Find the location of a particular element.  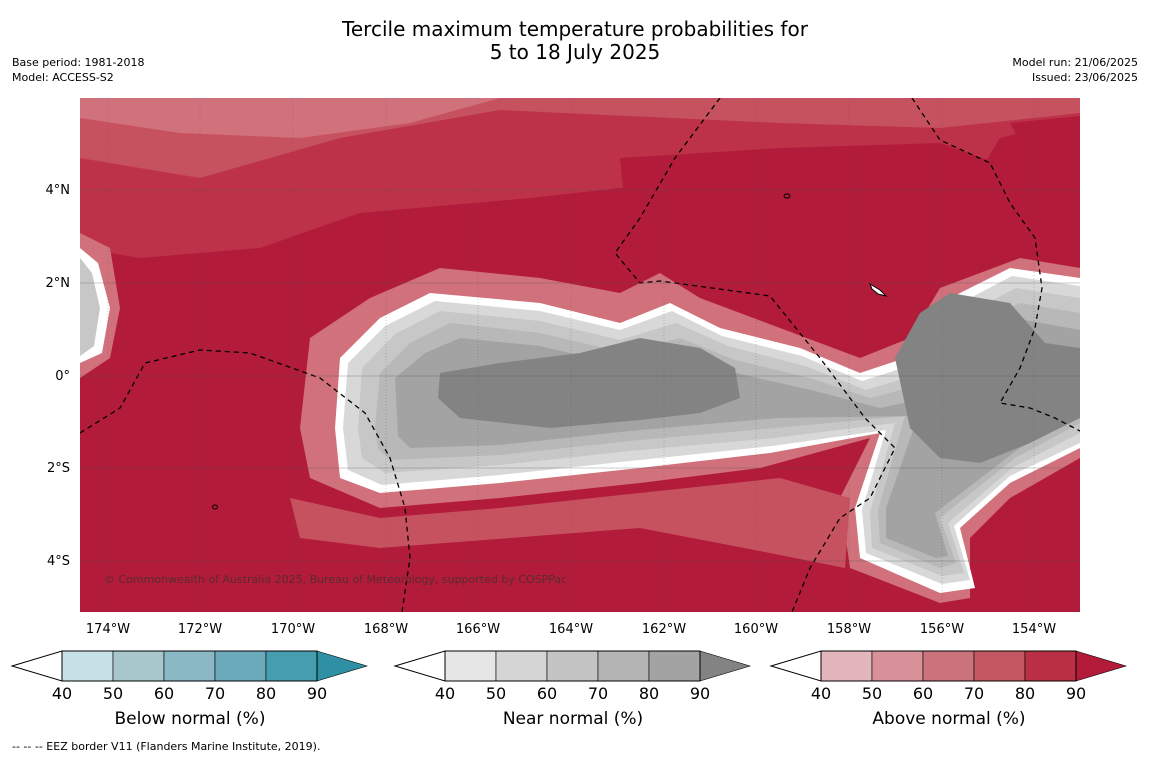

meta-right: Model run: 21/06/2025 Issued: 23/06/2025 is located at coordinates (1075, 70).